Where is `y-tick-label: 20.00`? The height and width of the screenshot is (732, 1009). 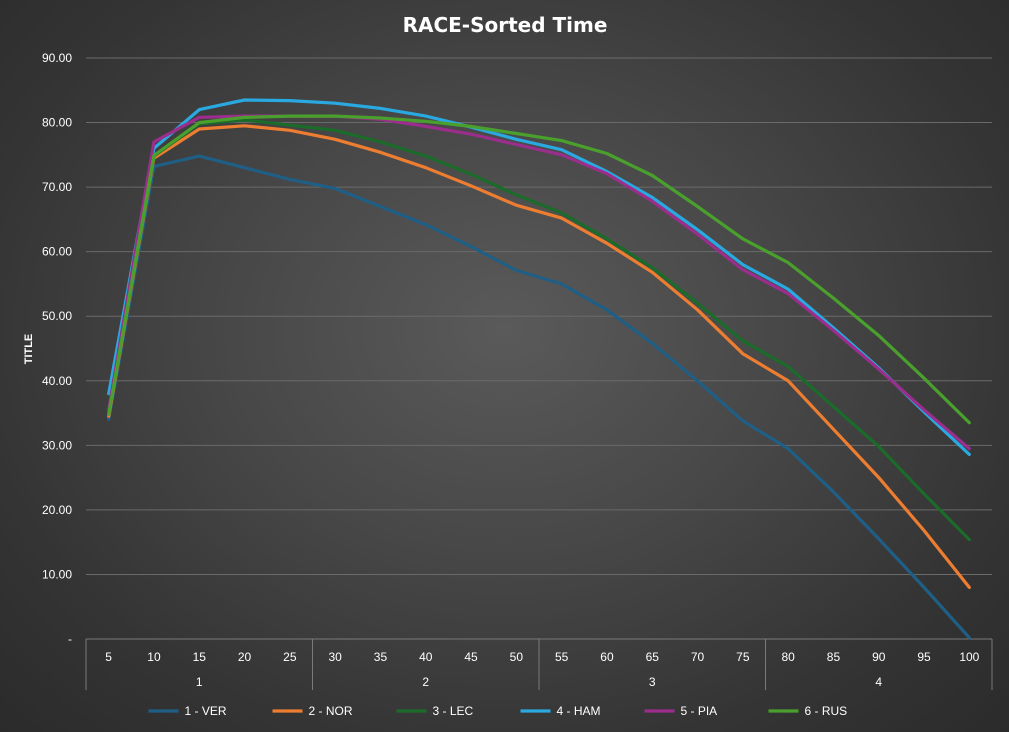 y-tick-label: 20.00 is located at coordinates (57, 510).